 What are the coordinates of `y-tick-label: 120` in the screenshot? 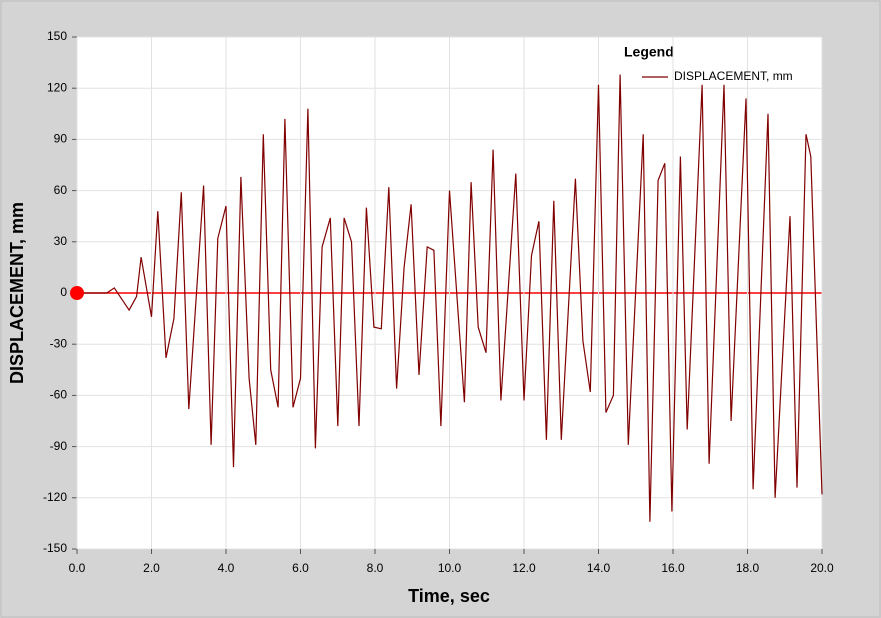 It's located at (57, 87).